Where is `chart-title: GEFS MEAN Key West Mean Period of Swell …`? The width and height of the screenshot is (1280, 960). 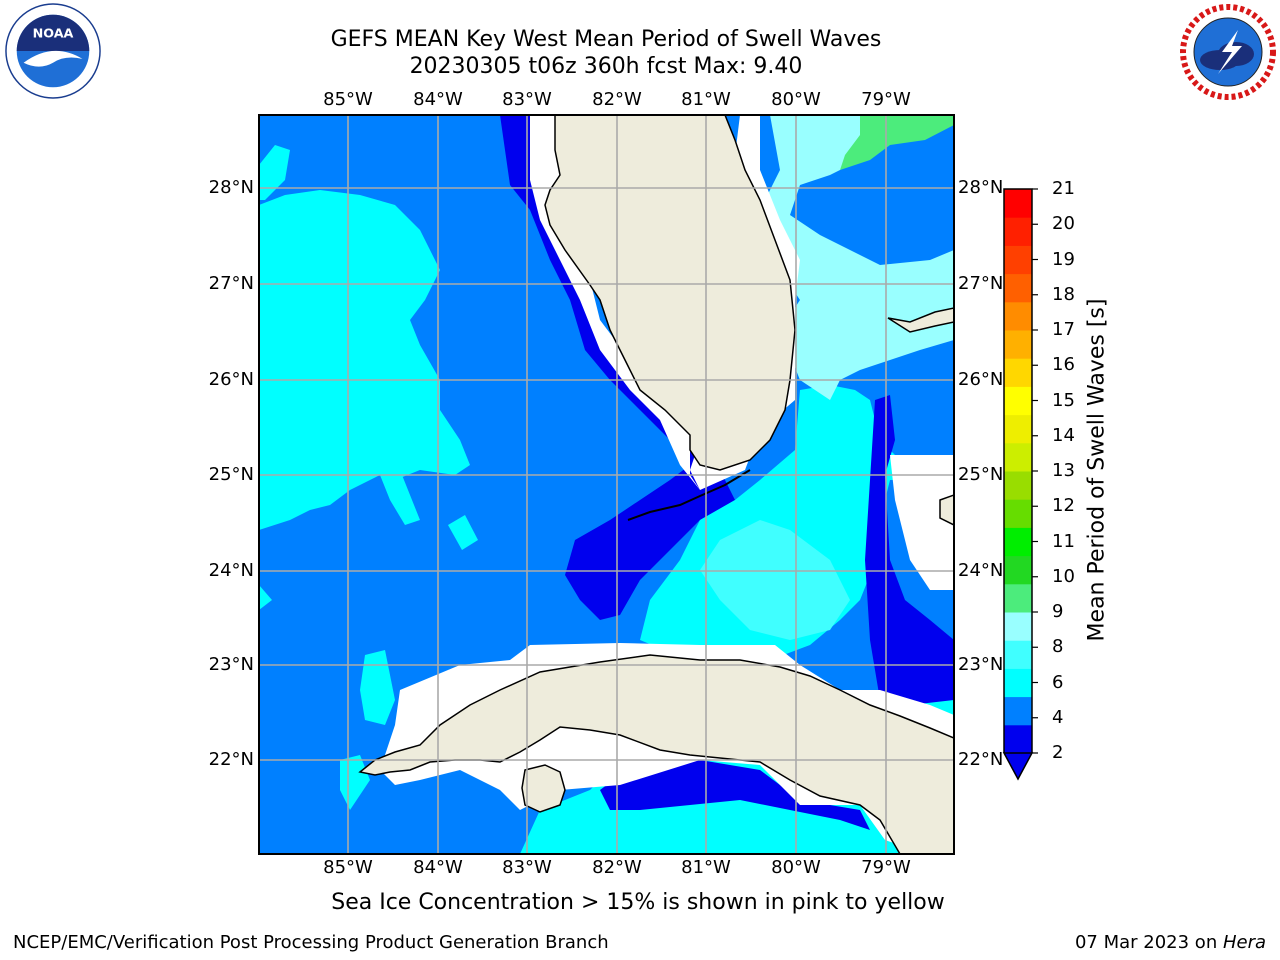
chart-title: GEFS MEAN Key West Mean Period of Swell … is located at coordinates (606, 39).